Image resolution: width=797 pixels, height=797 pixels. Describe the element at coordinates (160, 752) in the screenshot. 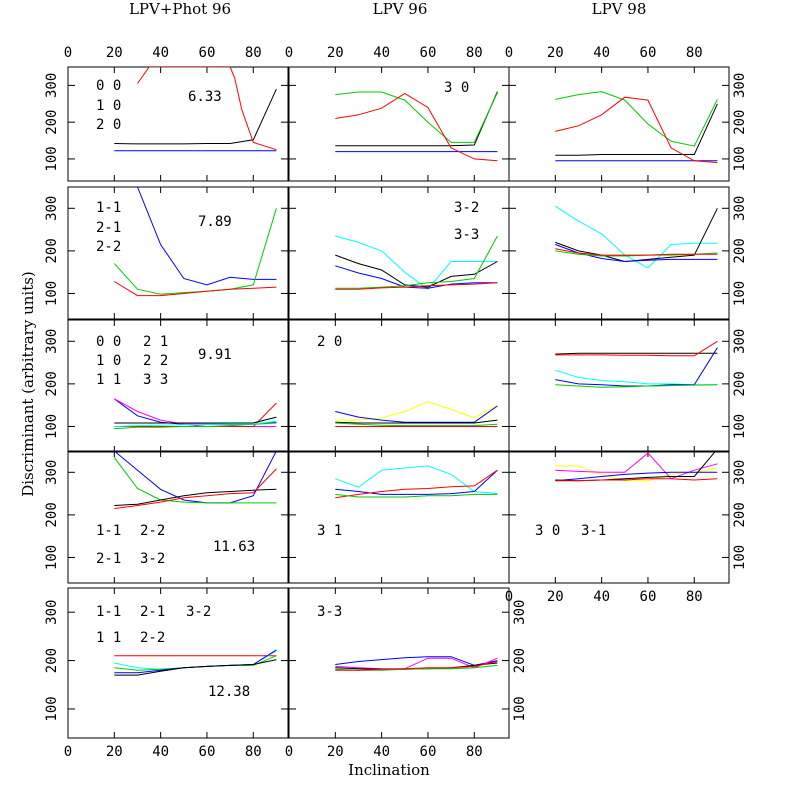

I see `x-tick-label: 40` at that location.